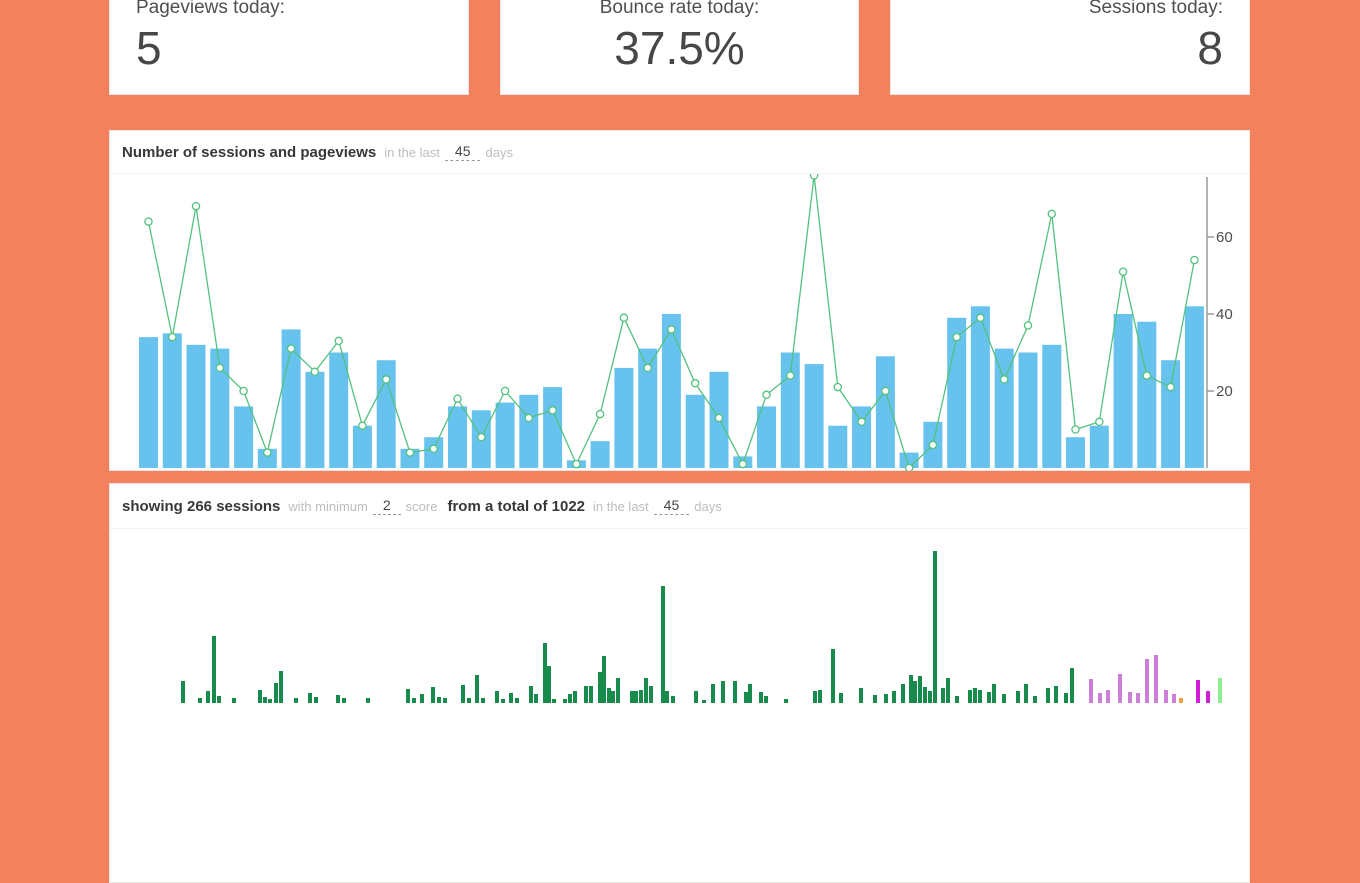  What do you see at coordinates (679, 9) in the screenshot?
I see `stat-card-label: Bounce rate today:` at bounding box center [679, 9].